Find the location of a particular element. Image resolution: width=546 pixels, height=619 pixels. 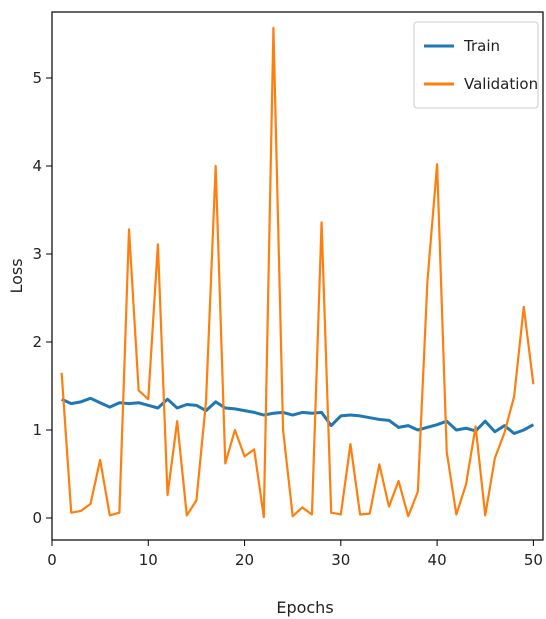

y-tick-label: 5 is located at coordinates (37, 78).